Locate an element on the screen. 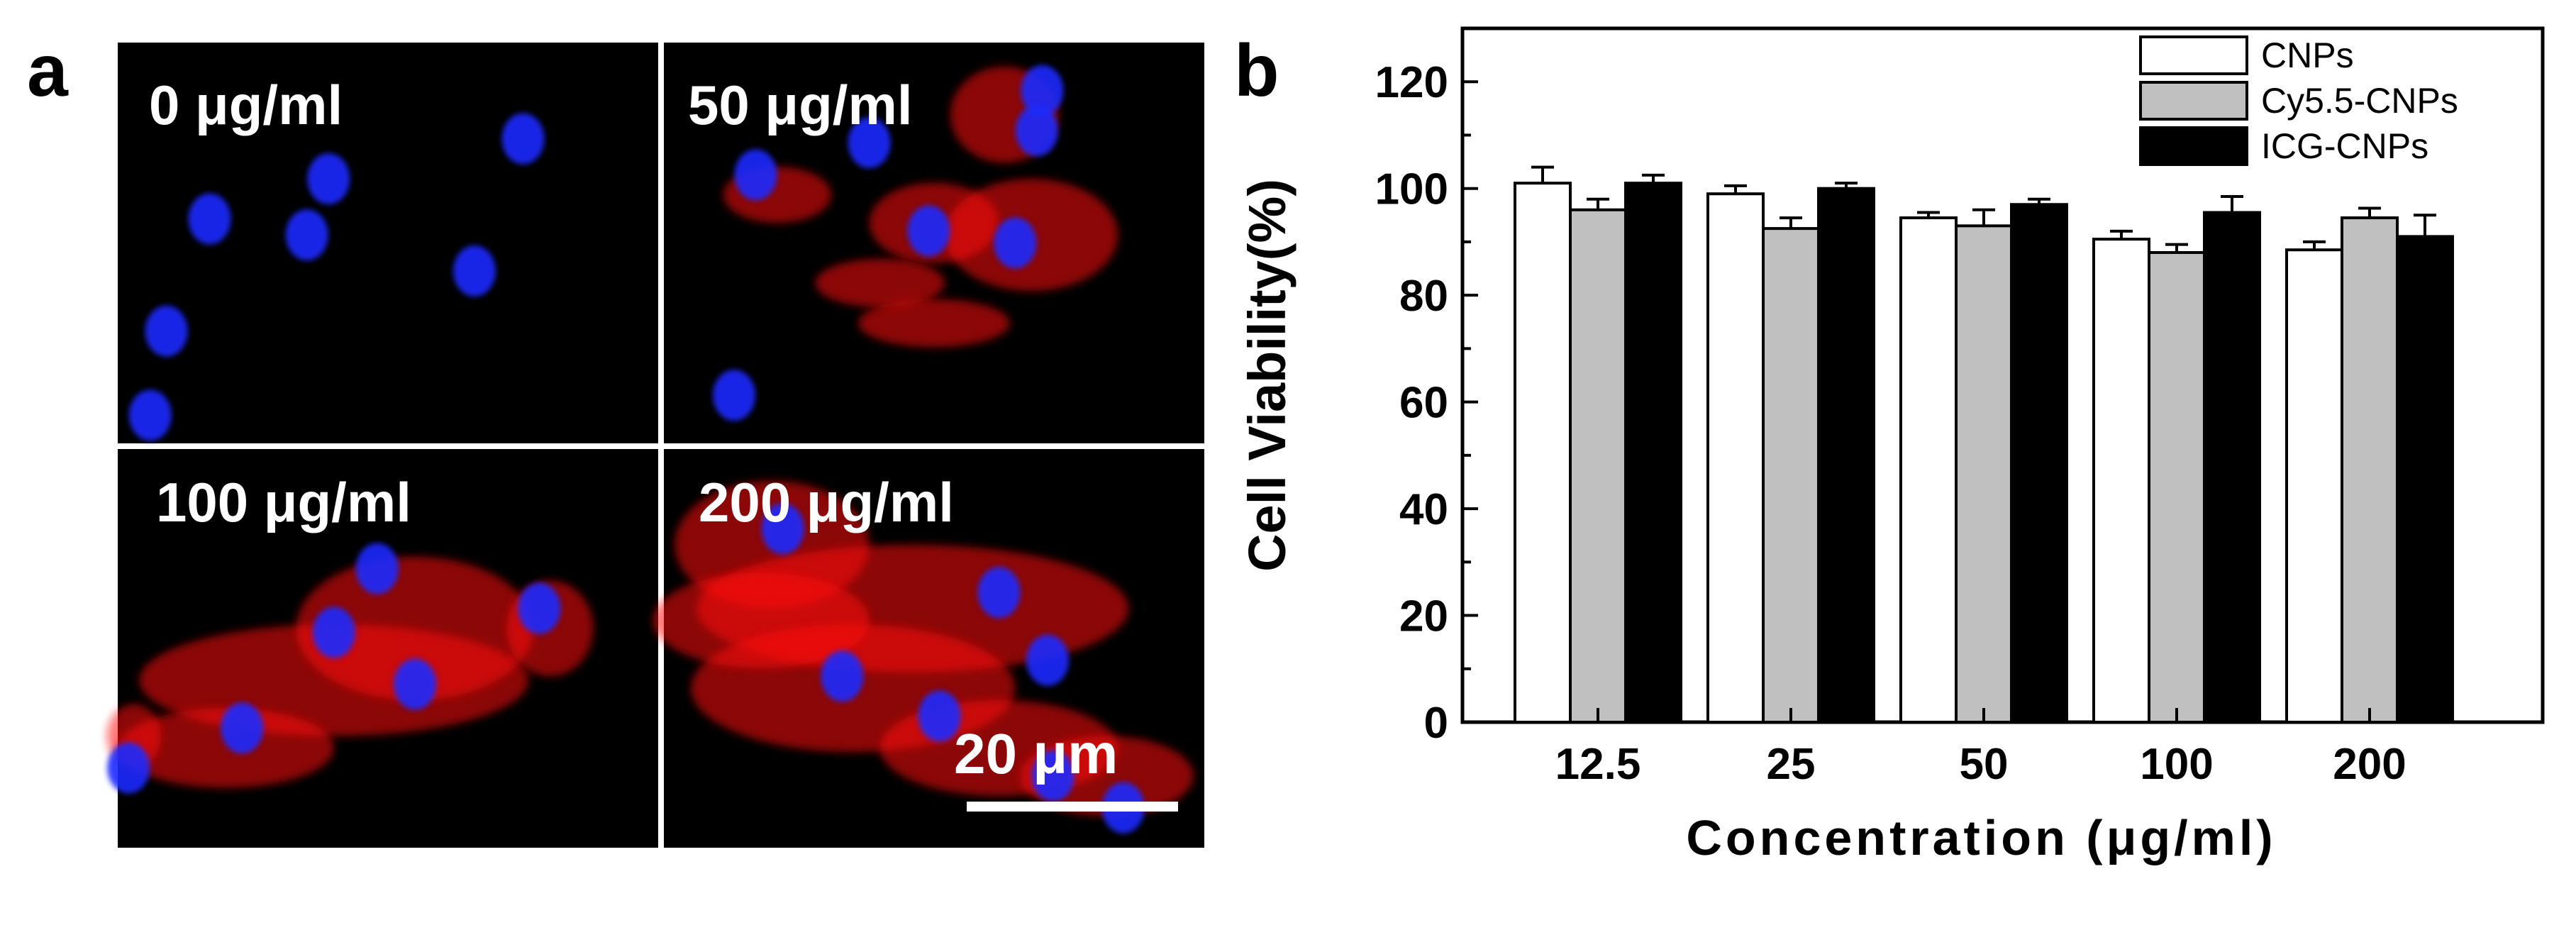 This screenshot has width=2576, height=930. y-tick-label: 40 is located at coordinates (1423, 510).